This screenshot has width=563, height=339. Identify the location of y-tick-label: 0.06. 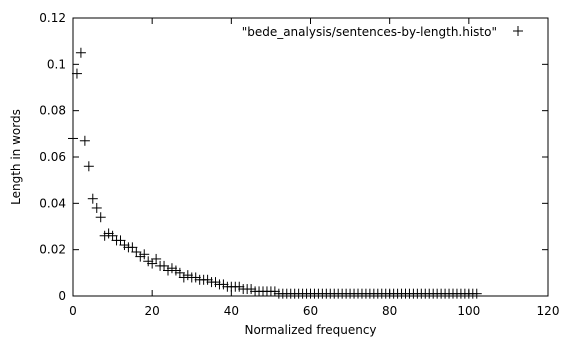
(52, 157).